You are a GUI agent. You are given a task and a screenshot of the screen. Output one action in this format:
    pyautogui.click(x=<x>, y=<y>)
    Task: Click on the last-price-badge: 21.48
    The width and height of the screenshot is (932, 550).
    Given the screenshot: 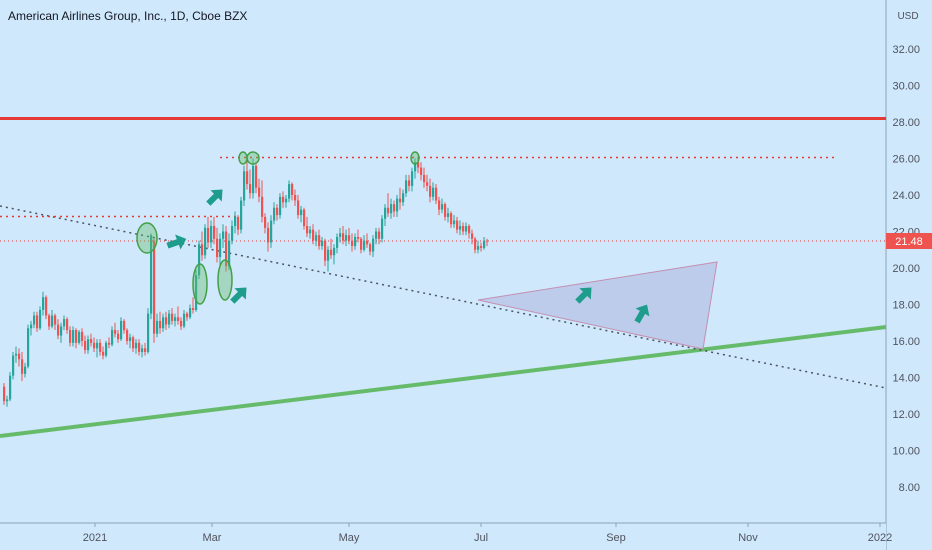 What is the action you would take?
    pyautogui.click(x=909, y=241)
    